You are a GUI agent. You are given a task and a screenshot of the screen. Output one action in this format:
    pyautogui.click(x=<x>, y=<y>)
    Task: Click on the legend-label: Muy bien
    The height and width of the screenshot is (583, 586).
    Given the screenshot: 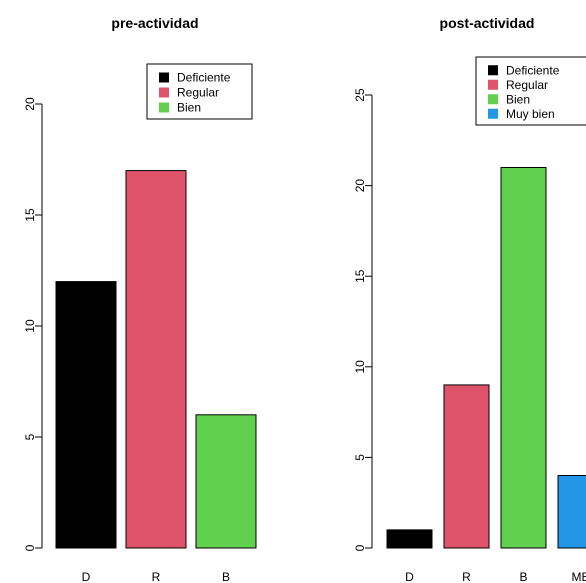 What is the action you would take?
    pyautogui.click(x=530, y=114)
    